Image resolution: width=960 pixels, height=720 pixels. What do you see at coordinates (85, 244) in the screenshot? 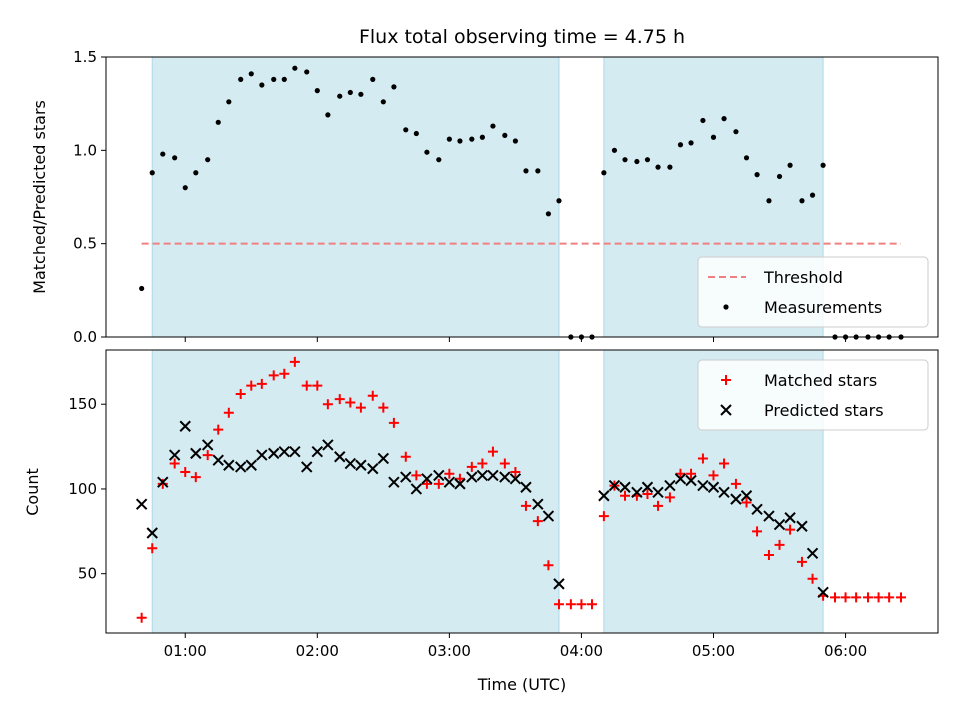
I see `y-tick-label: 0.5` at bounding box center [85, 244].